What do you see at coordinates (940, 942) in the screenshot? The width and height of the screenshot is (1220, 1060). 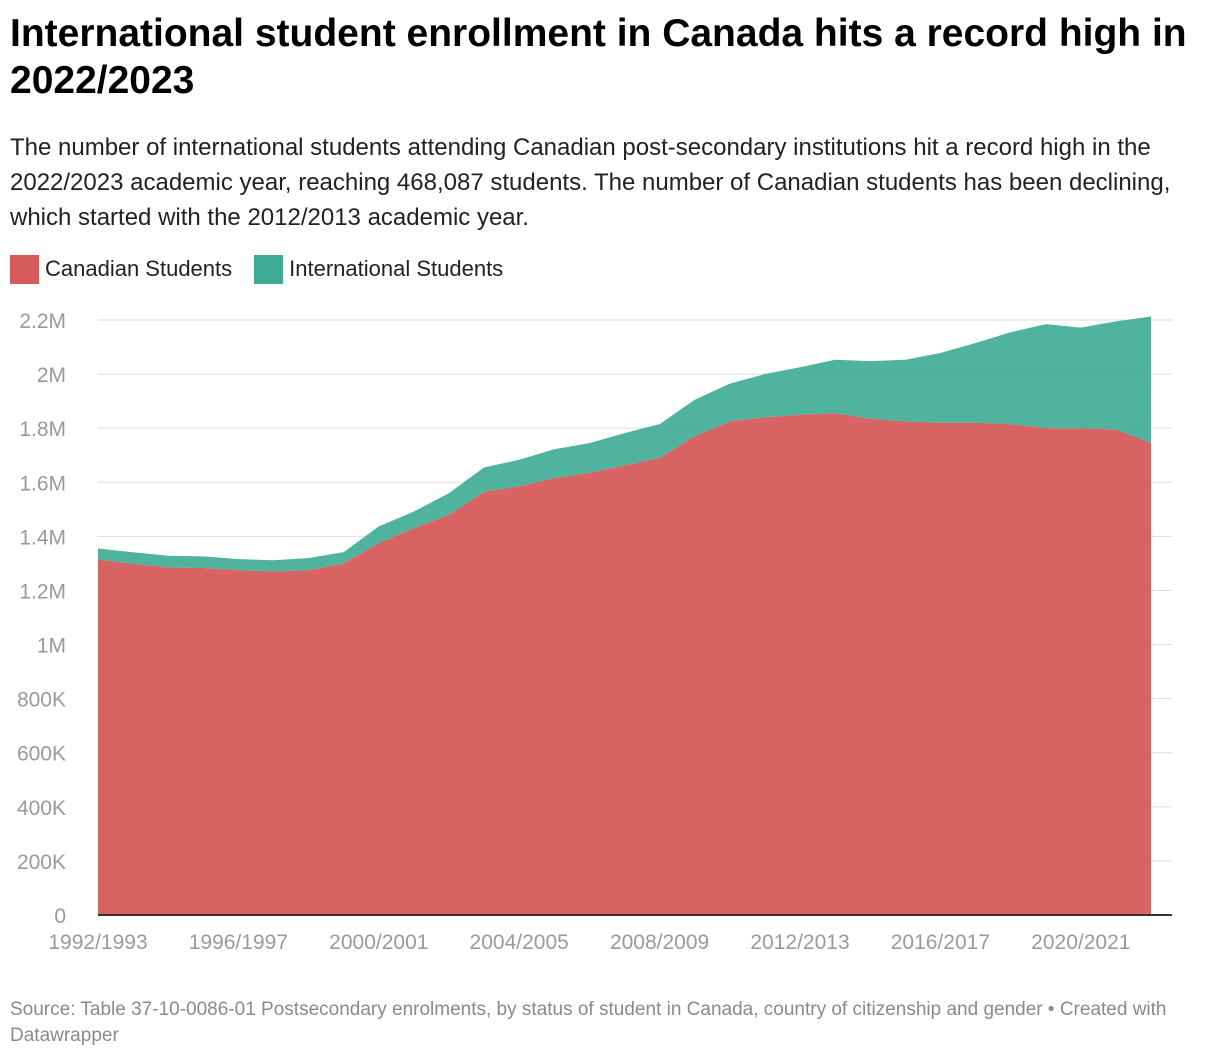 I see `x-tick-label: 2016/2017` at bounding box center [940, 942].